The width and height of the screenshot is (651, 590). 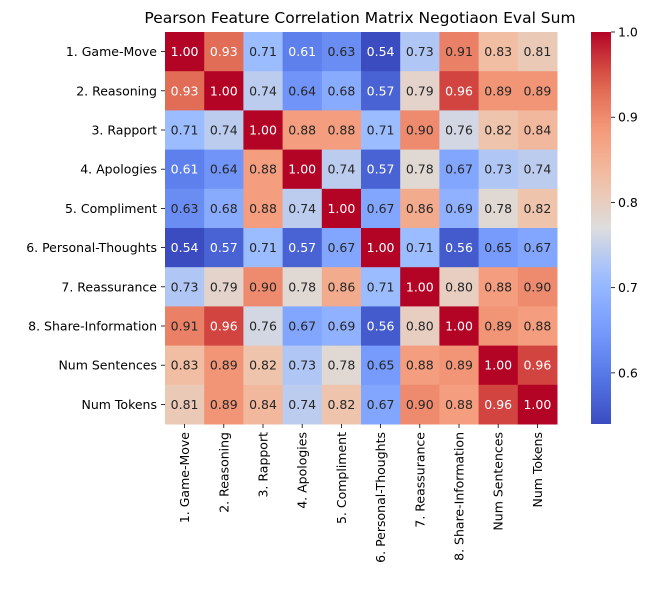 I want to click on row-tick-label: 6. Personal-Thoughts, so click(x=91, y=247).